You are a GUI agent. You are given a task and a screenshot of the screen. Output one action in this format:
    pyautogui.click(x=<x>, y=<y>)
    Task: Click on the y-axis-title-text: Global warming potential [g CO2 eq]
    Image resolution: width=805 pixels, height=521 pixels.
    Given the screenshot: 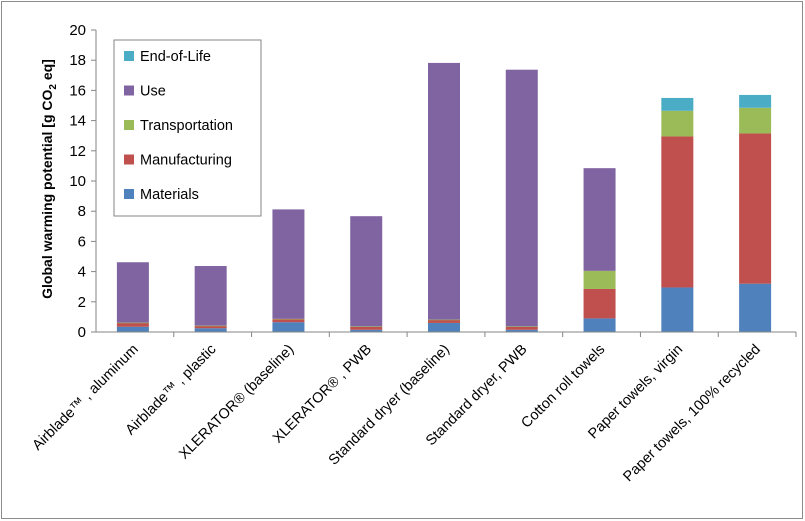 What is the action you would take?
    pyautogui.click(x=49, y=179)
    